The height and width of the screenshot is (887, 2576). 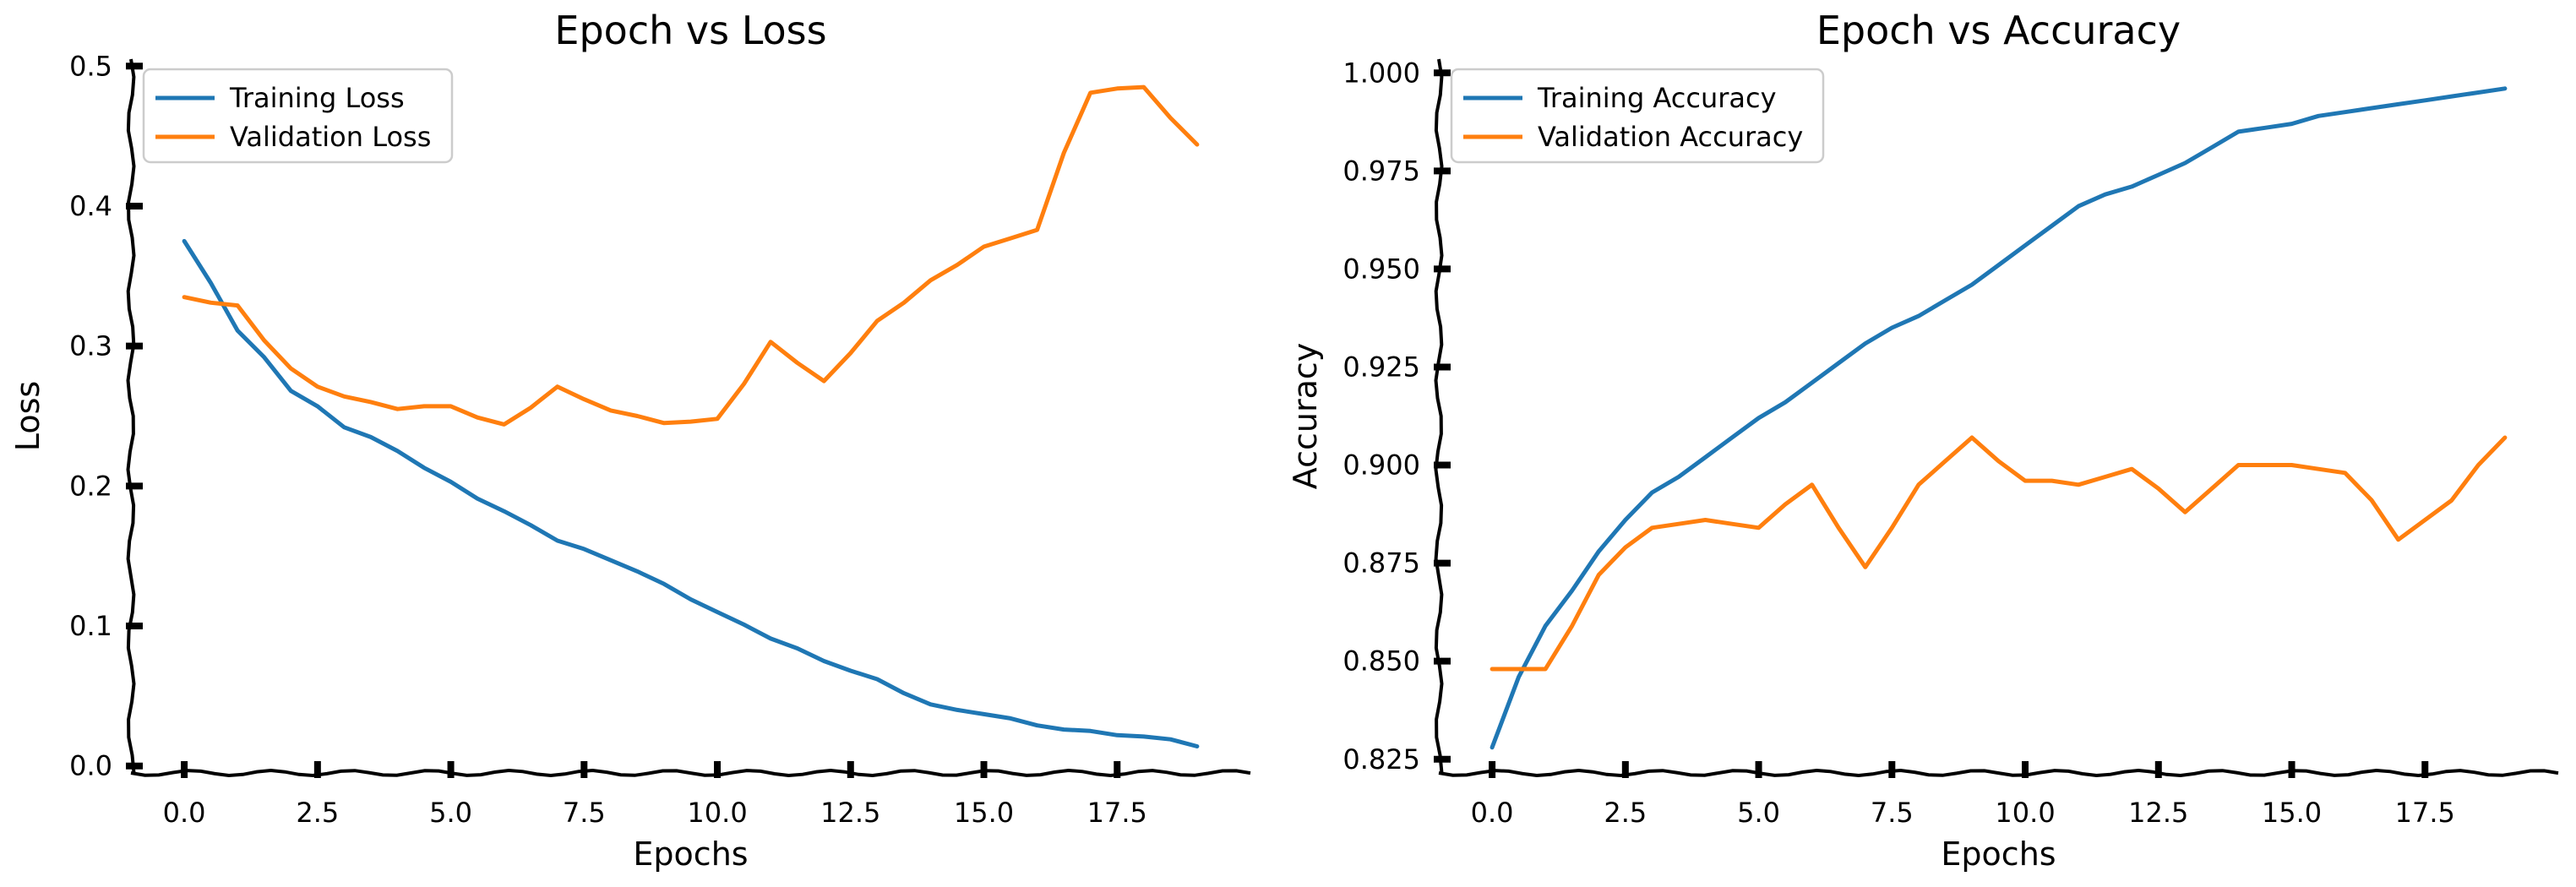 I want to click on y-tick-label: 0.925, so click(x=1381, y=367).